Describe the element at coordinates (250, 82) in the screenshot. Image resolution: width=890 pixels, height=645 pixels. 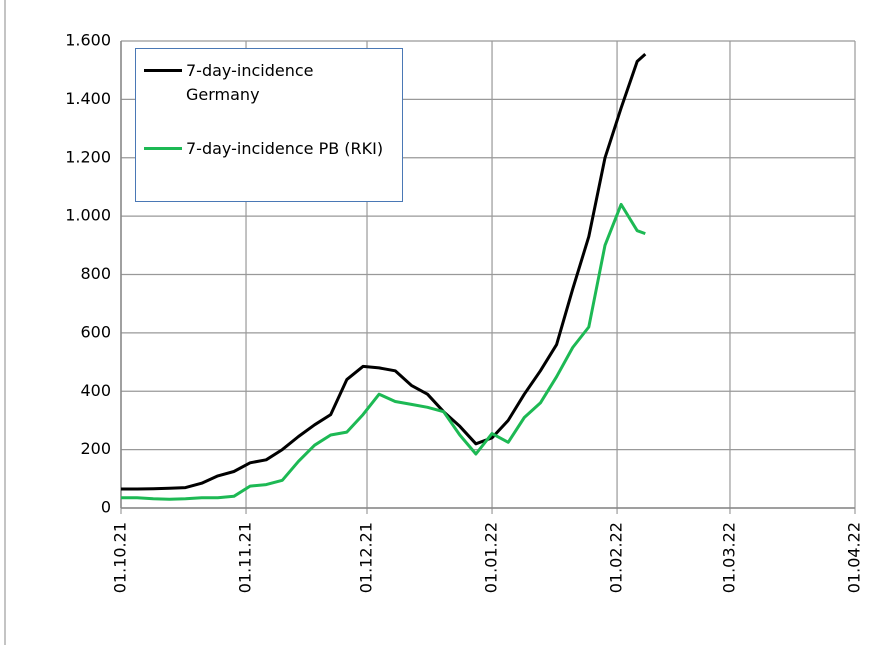
I see `legend-label: 7-day-incidence Germany` at that location.